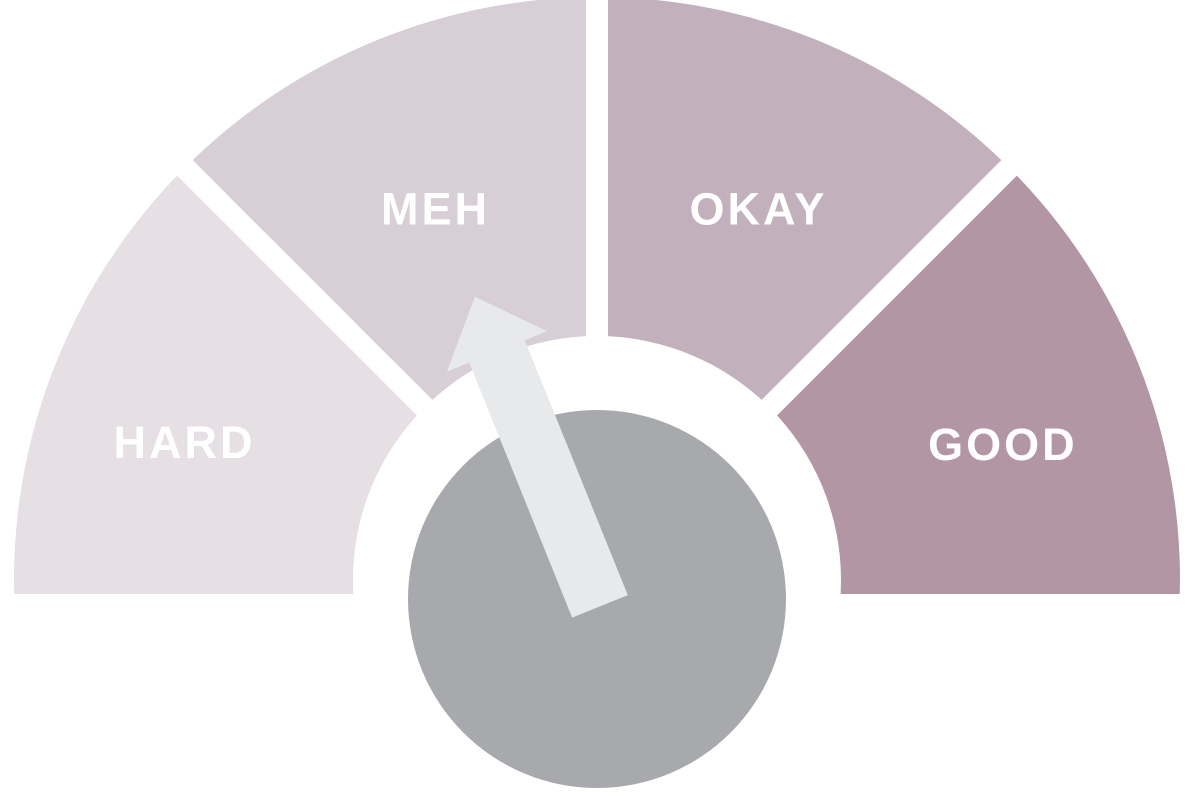 Image resolution: width=1200 pixels, height=800 pixels. I want to click on segment-label-good: GOOD, so click(1003, 444).